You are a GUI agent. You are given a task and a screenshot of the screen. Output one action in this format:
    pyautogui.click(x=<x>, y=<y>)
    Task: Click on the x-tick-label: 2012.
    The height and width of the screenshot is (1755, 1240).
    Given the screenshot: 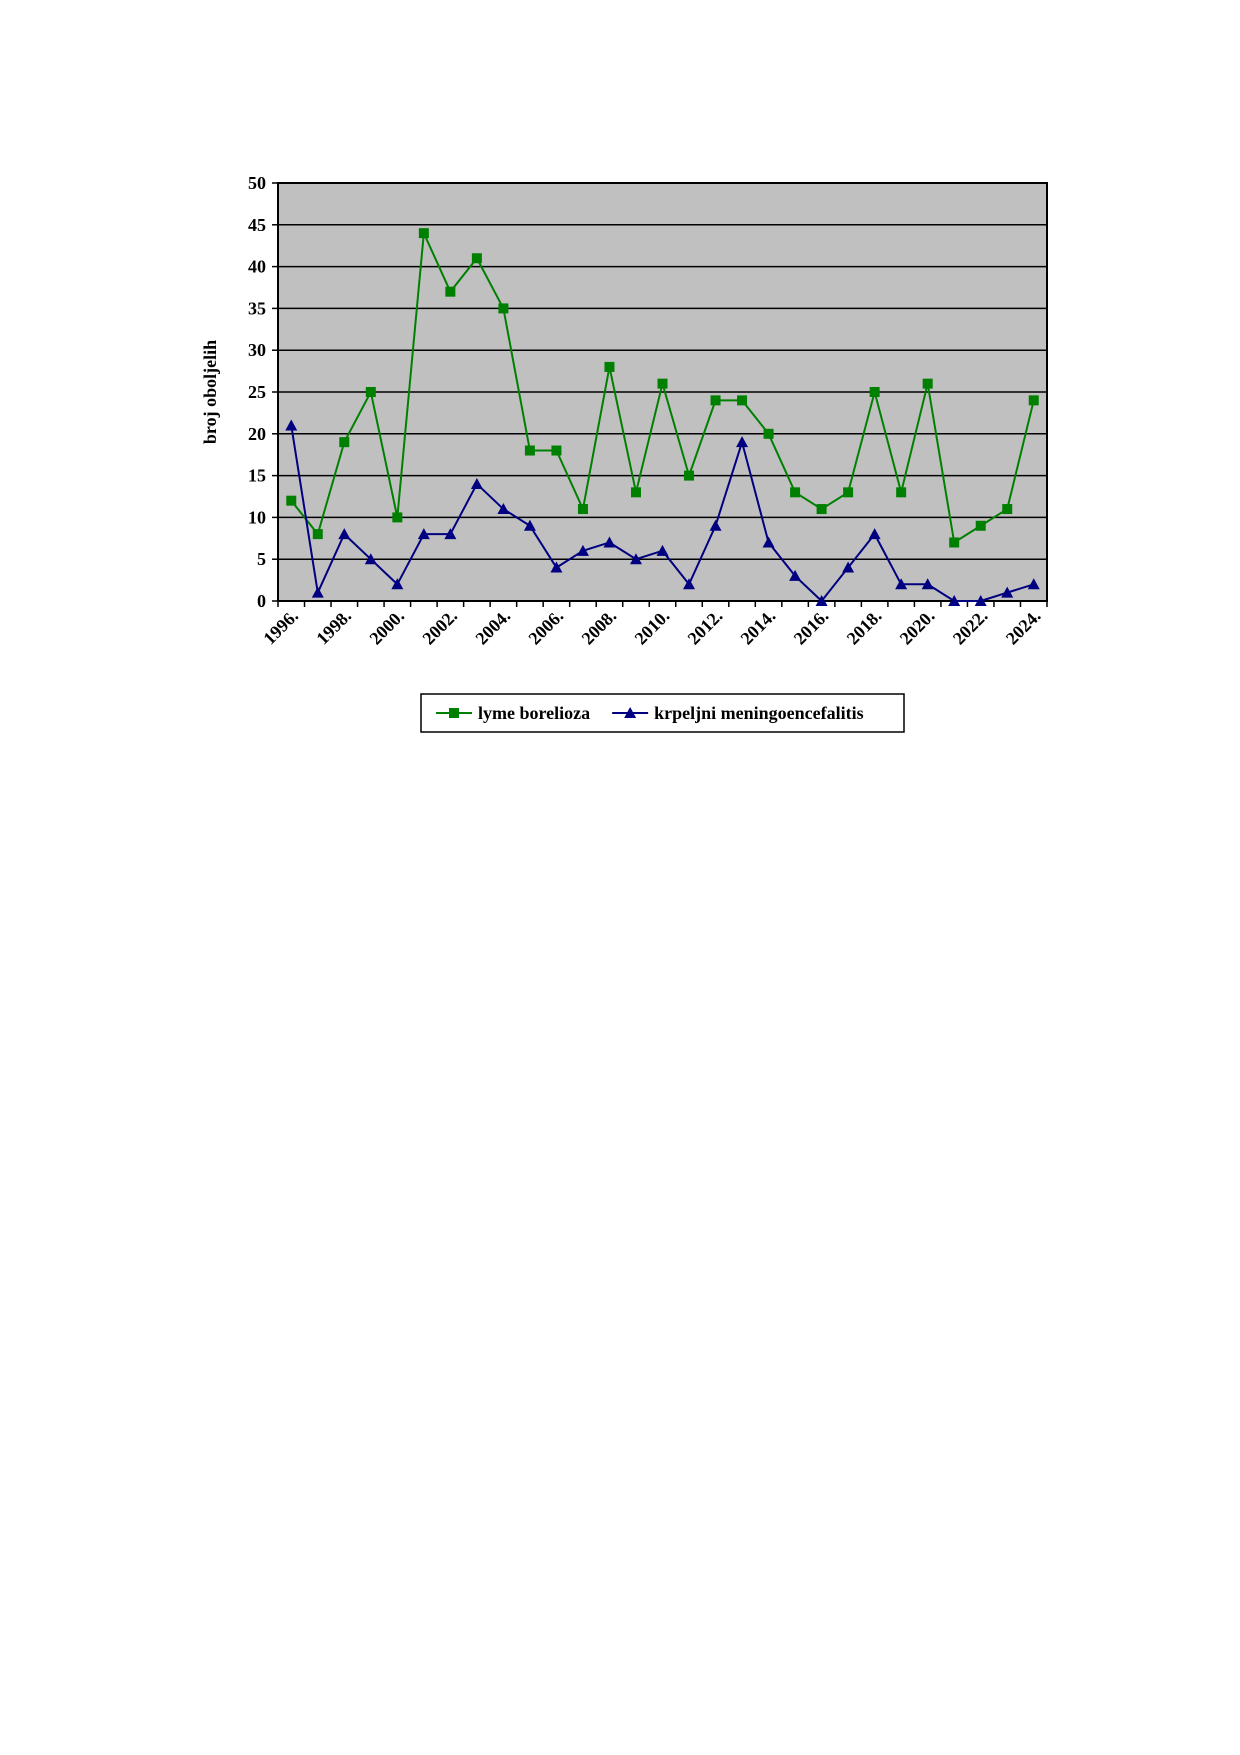 What is the action you would take?
    pyautogui.click(x=705, y=627)
    